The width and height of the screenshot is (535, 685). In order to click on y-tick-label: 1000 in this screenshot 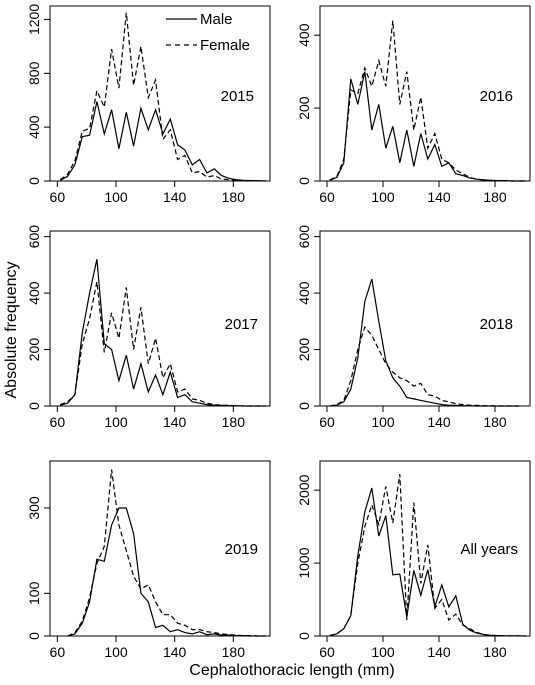, I will do `click(304, 562)`.